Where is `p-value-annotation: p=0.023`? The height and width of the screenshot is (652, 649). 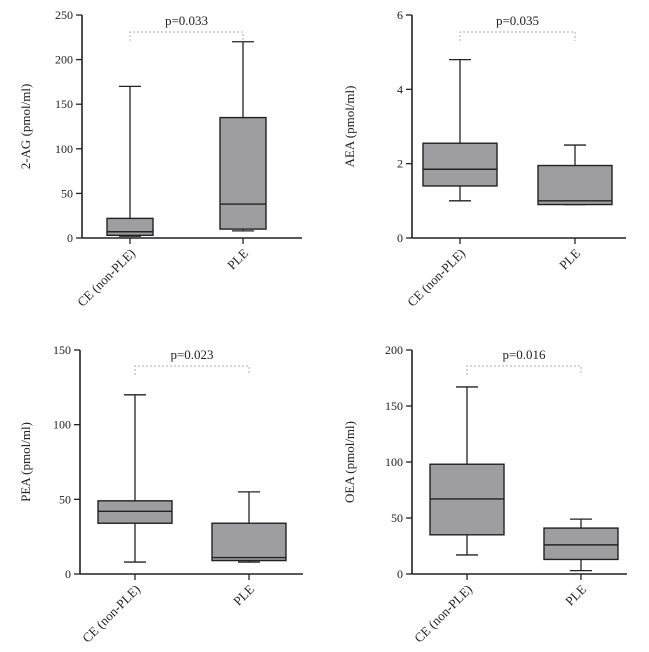
p-value-annotation: p=0.023 is located at coordinates (191, 354).